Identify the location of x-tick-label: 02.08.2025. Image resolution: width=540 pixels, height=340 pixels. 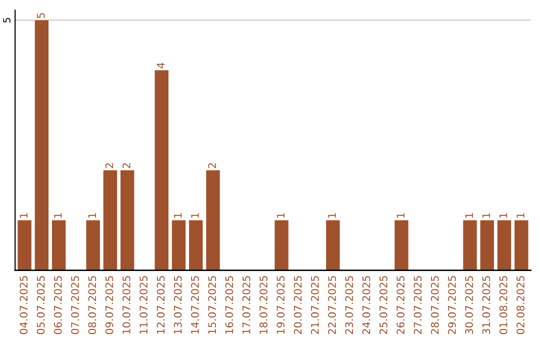
(520, 305).